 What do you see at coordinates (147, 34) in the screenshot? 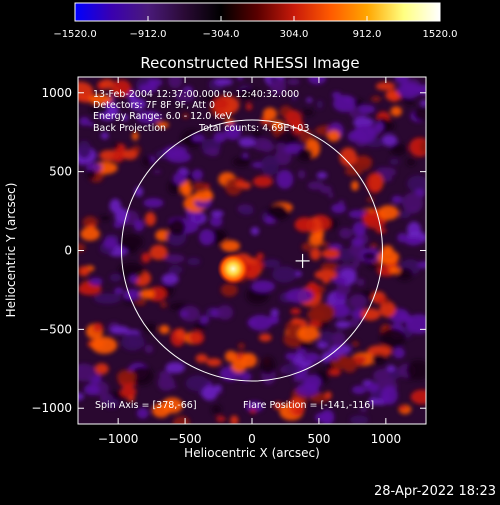
I see `colorbar-tick-label: −912.0` at bounding box center [147, 34].